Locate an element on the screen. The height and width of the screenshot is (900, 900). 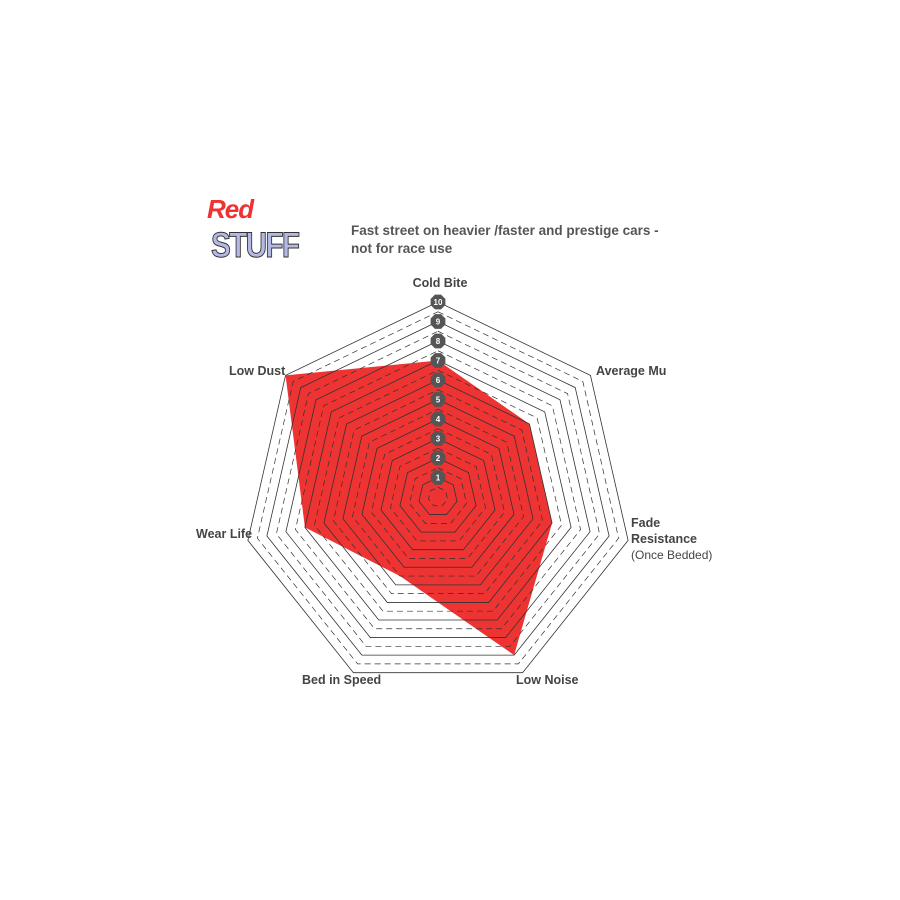
axis-label-wear-life: Wear Life is located at coordinates (224, 534).